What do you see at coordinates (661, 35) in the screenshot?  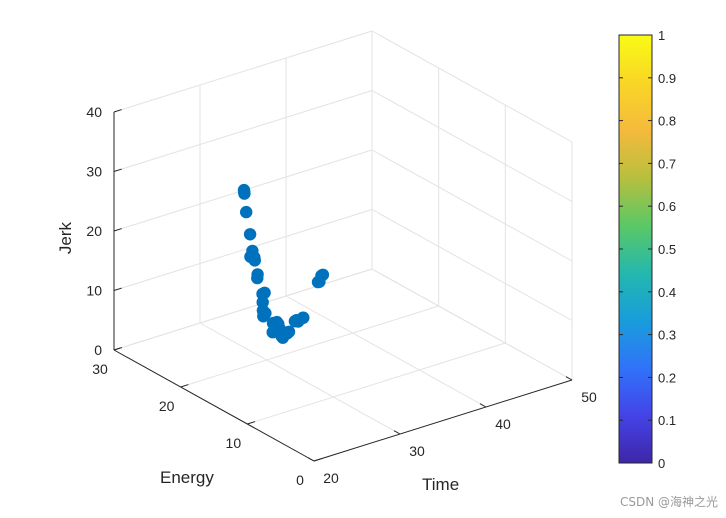 I see `colorbar-tick-label: 1` at bounding box center [661, 35].